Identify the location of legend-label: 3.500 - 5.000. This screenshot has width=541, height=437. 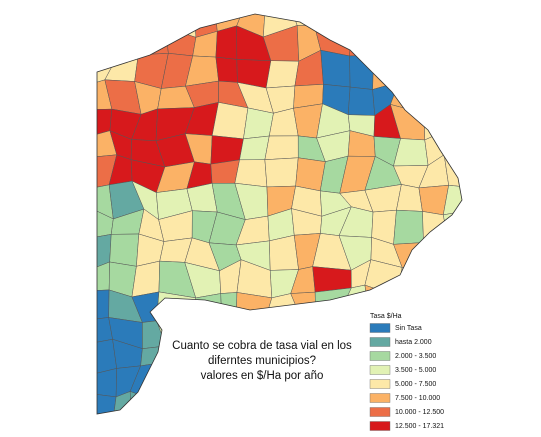
(415, 370).